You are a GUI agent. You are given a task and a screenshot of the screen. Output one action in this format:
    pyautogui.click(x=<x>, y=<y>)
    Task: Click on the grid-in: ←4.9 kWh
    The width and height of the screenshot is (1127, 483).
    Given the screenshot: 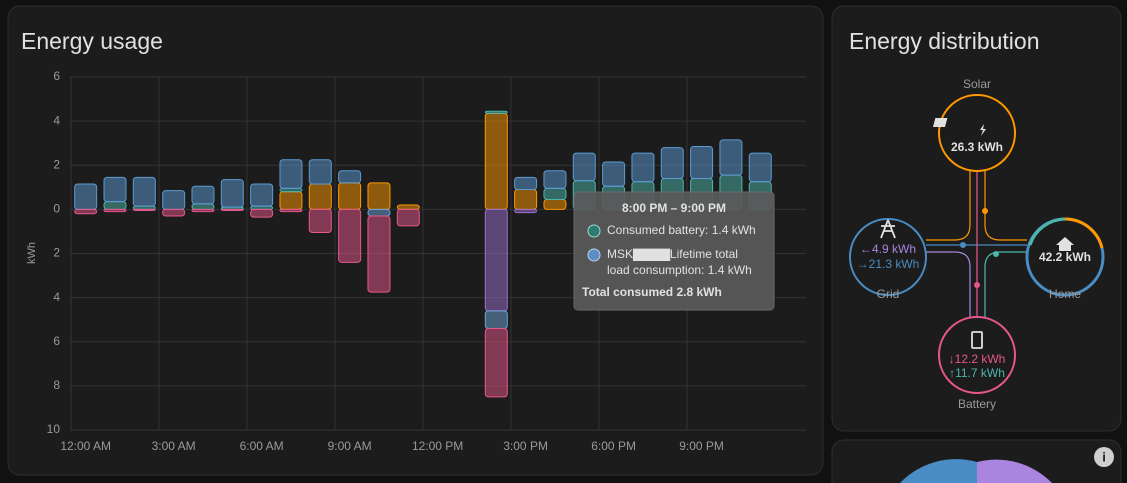 What is the action you would take?
    pyautogui.click(x=888, y=249)
    